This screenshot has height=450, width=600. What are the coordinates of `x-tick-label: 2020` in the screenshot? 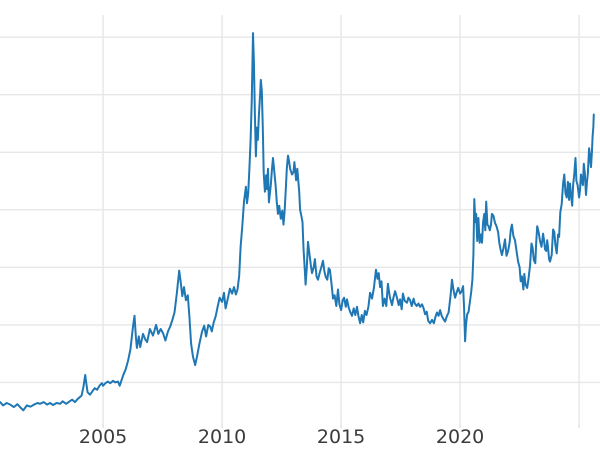 It's located at (460, 437).